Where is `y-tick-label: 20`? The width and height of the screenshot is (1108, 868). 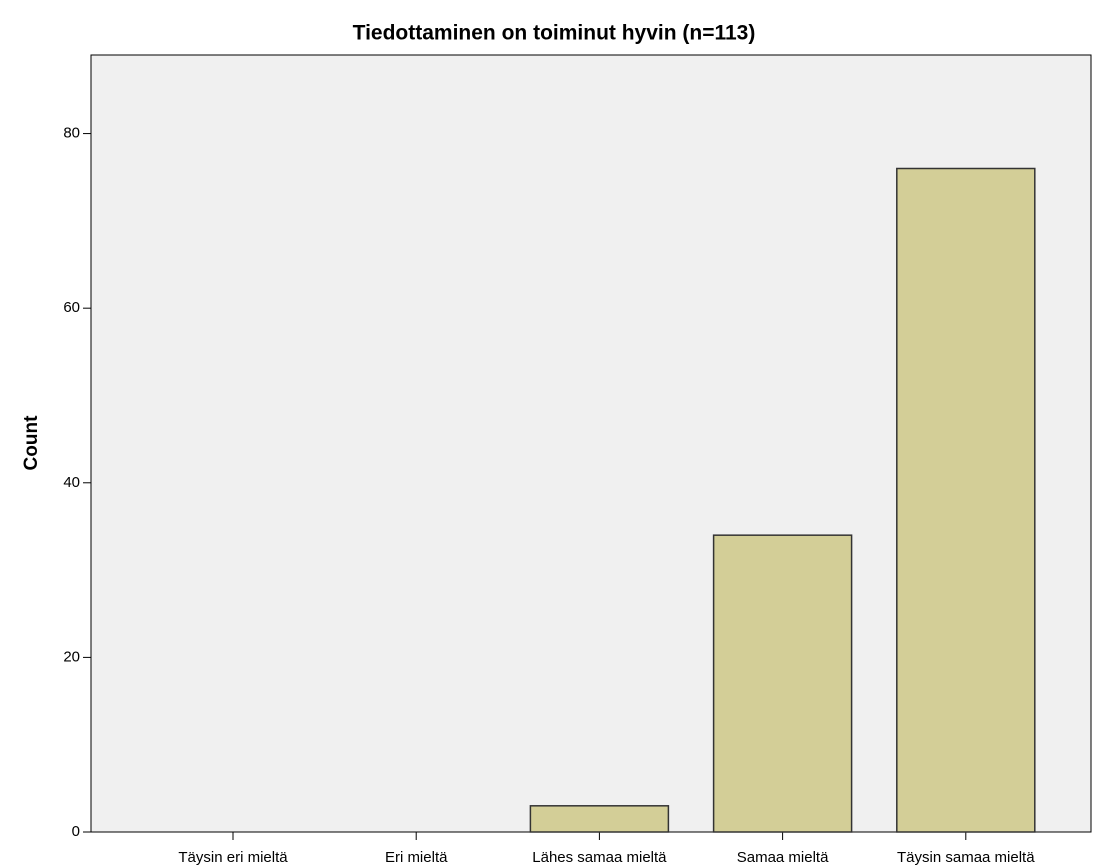 y-tick-label: 20 is located at coordinates (71, 656).